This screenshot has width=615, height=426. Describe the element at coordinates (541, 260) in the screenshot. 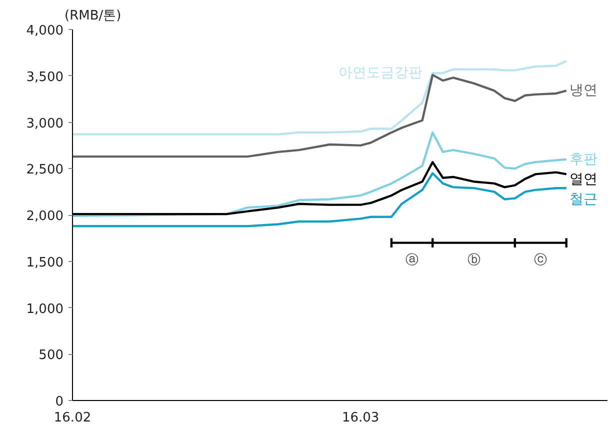

I see `annotation: ⓒ` at that location.